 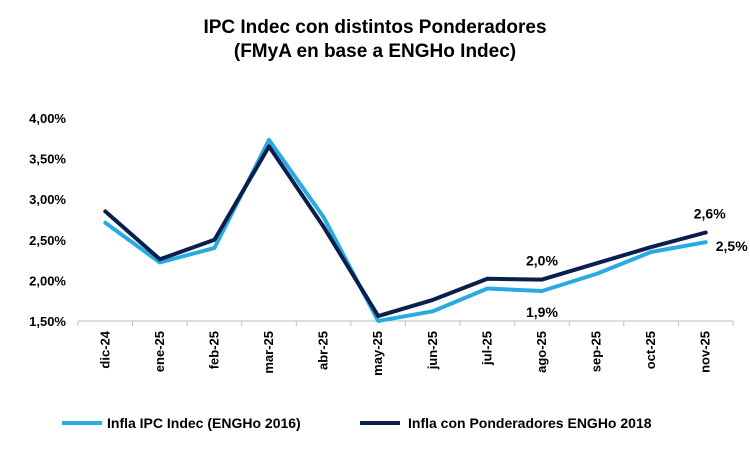 What do you see at coordinates (47, 159) in the screenshot?
I see `y-tick-label: 3,50%` at bounding box center [47, 159].